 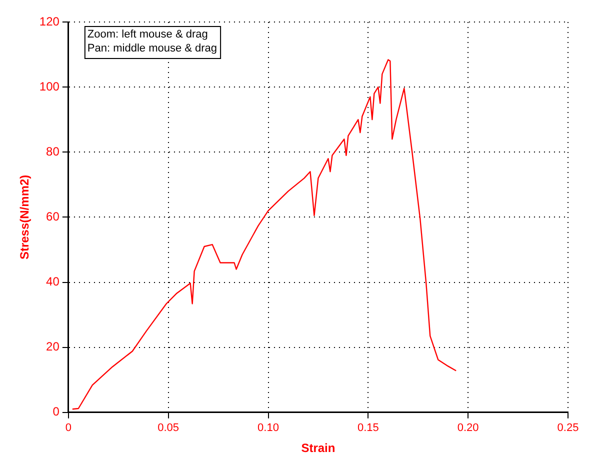 What do you see at coordinates (318, 448) in the screenshot?
I see `x-axis-title: Strain` at bounding box center [318, 448].